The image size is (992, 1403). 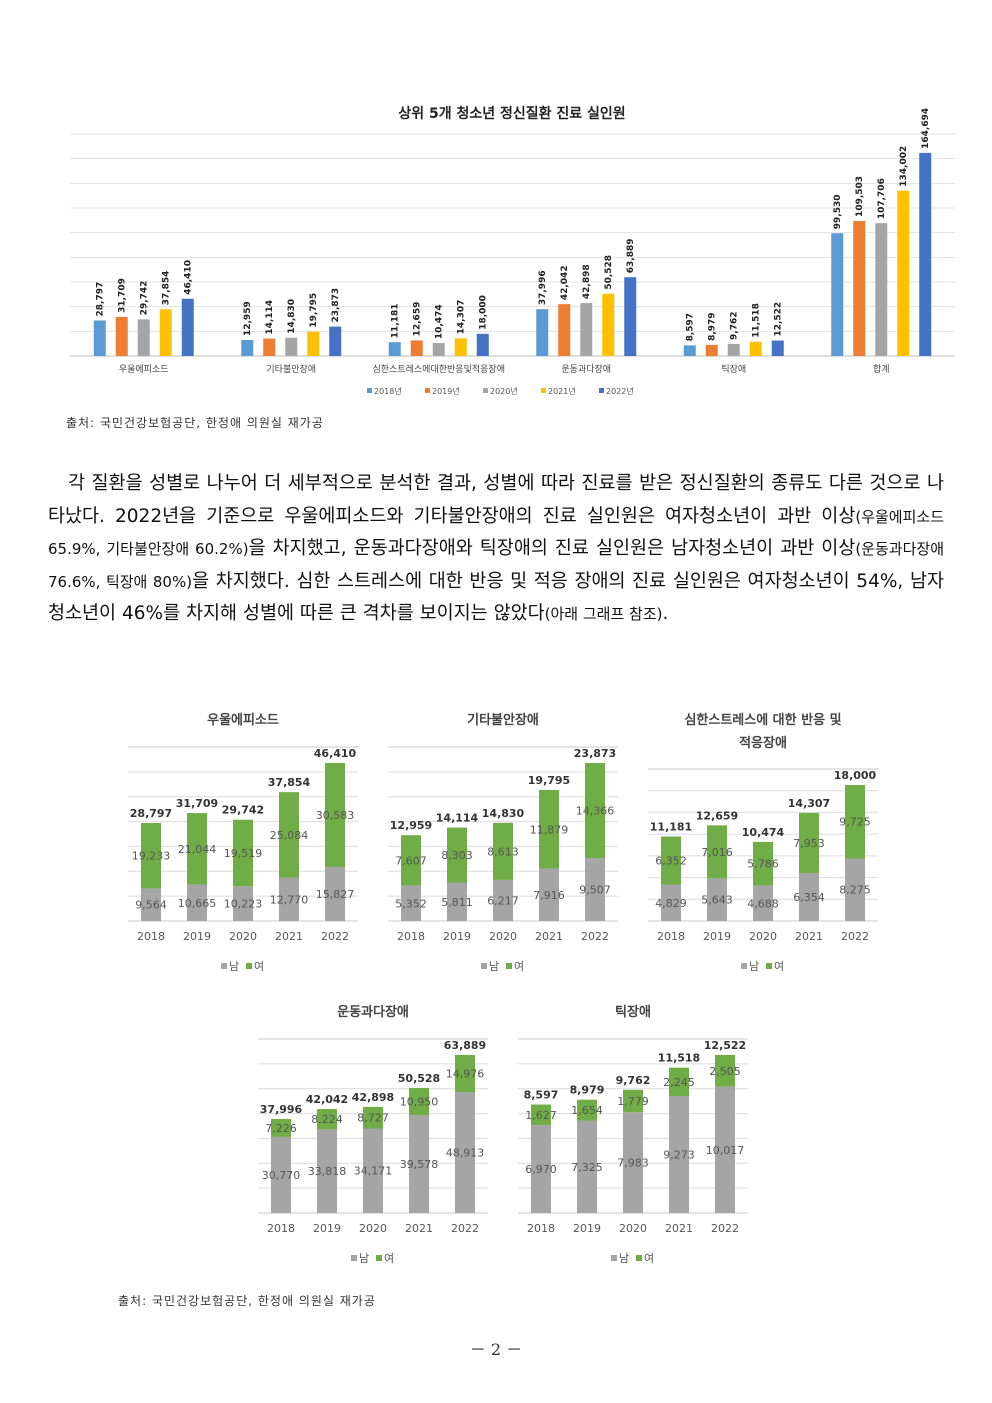 I want to click on top-bar-label: 19,795, so click(x=314, y=310).